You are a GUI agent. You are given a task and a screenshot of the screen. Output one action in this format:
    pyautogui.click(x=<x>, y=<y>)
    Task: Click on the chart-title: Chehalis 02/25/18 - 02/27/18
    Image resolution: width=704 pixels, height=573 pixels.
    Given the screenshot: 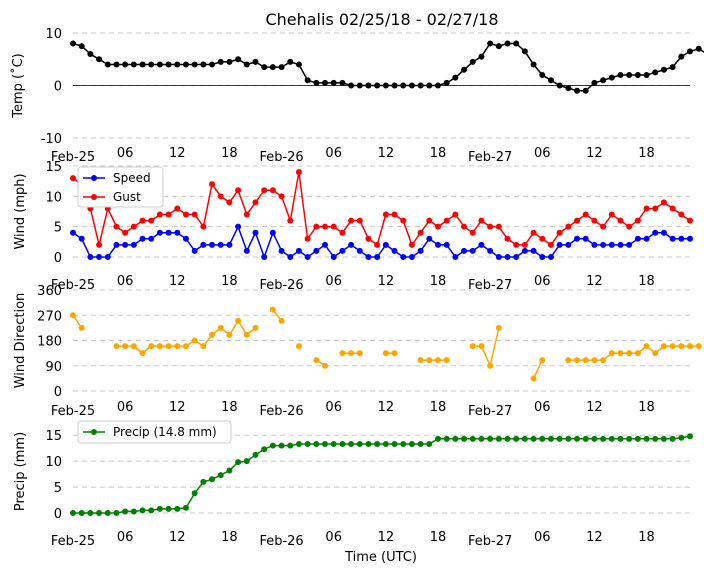 What is the action you would take?
    pyautogui.click(x=381, y=19)
    